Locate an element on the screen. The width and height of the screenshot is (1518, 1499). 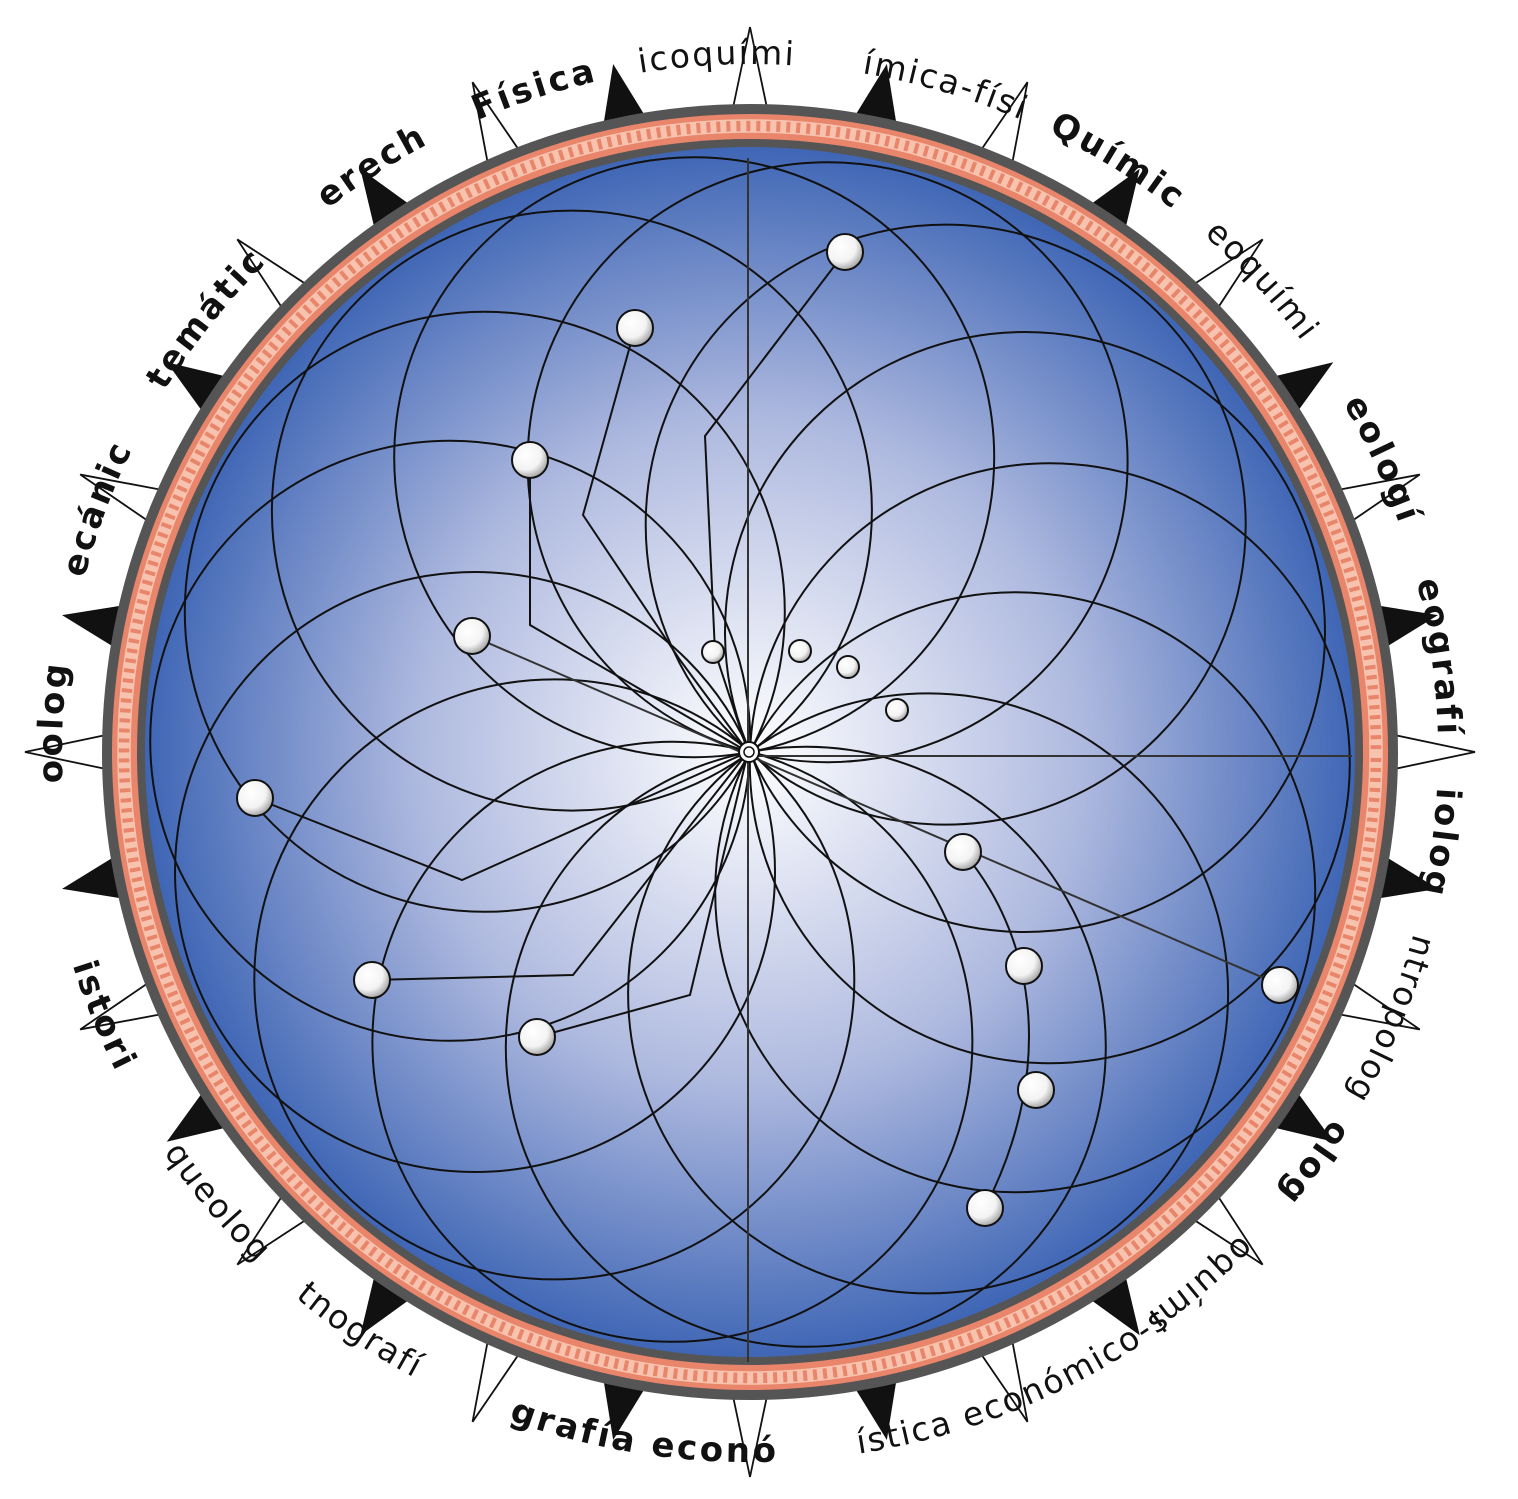
ring-label-text: Física is located at coordinates (532, 90).